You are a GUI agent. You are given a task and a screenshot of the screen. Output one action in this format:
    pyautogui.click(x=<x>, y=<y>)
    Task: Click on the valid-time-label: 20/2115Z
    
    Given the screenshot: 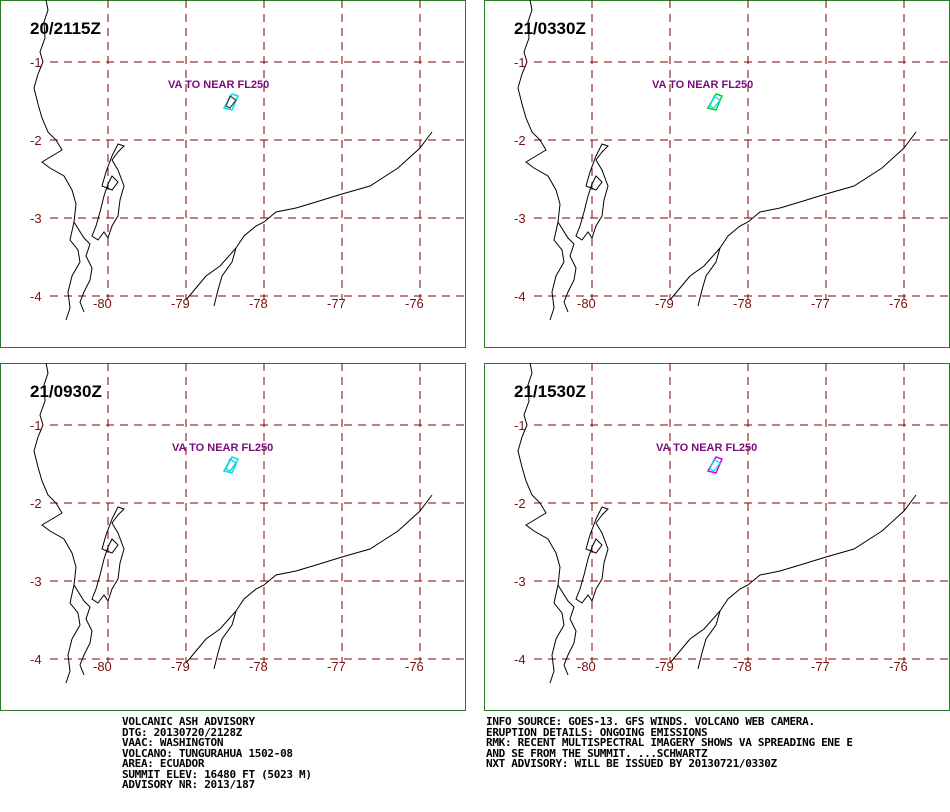 What is the action you would take?
    pyautogui.click(x=65, y=28)
    